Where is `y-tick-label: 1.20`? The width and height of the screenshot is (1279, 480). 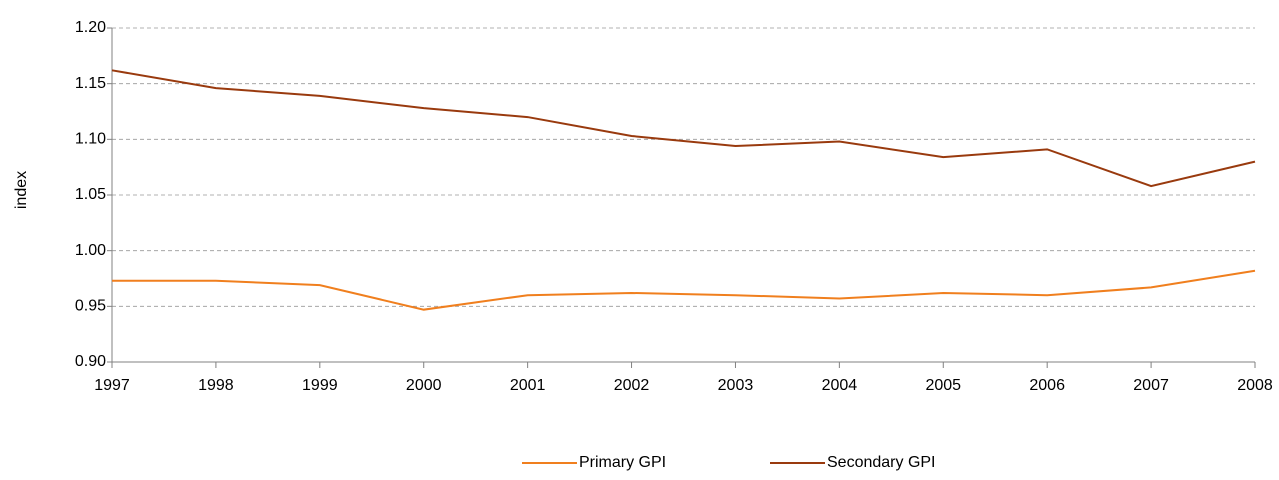 y-tick-label: 1.20 is located at coordinates (90, 27).